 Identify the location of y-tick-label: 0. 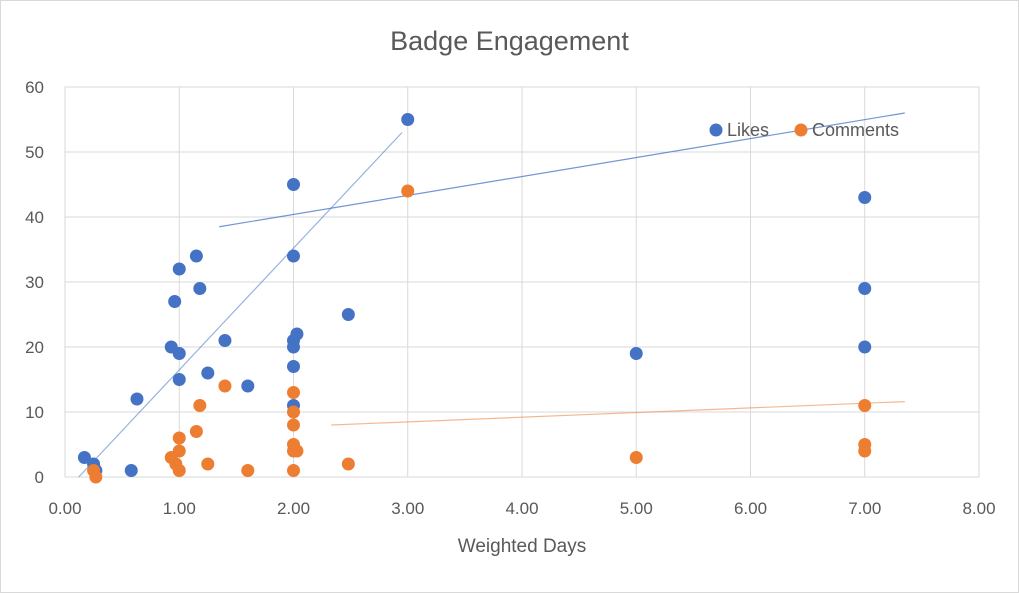
(39, 477).